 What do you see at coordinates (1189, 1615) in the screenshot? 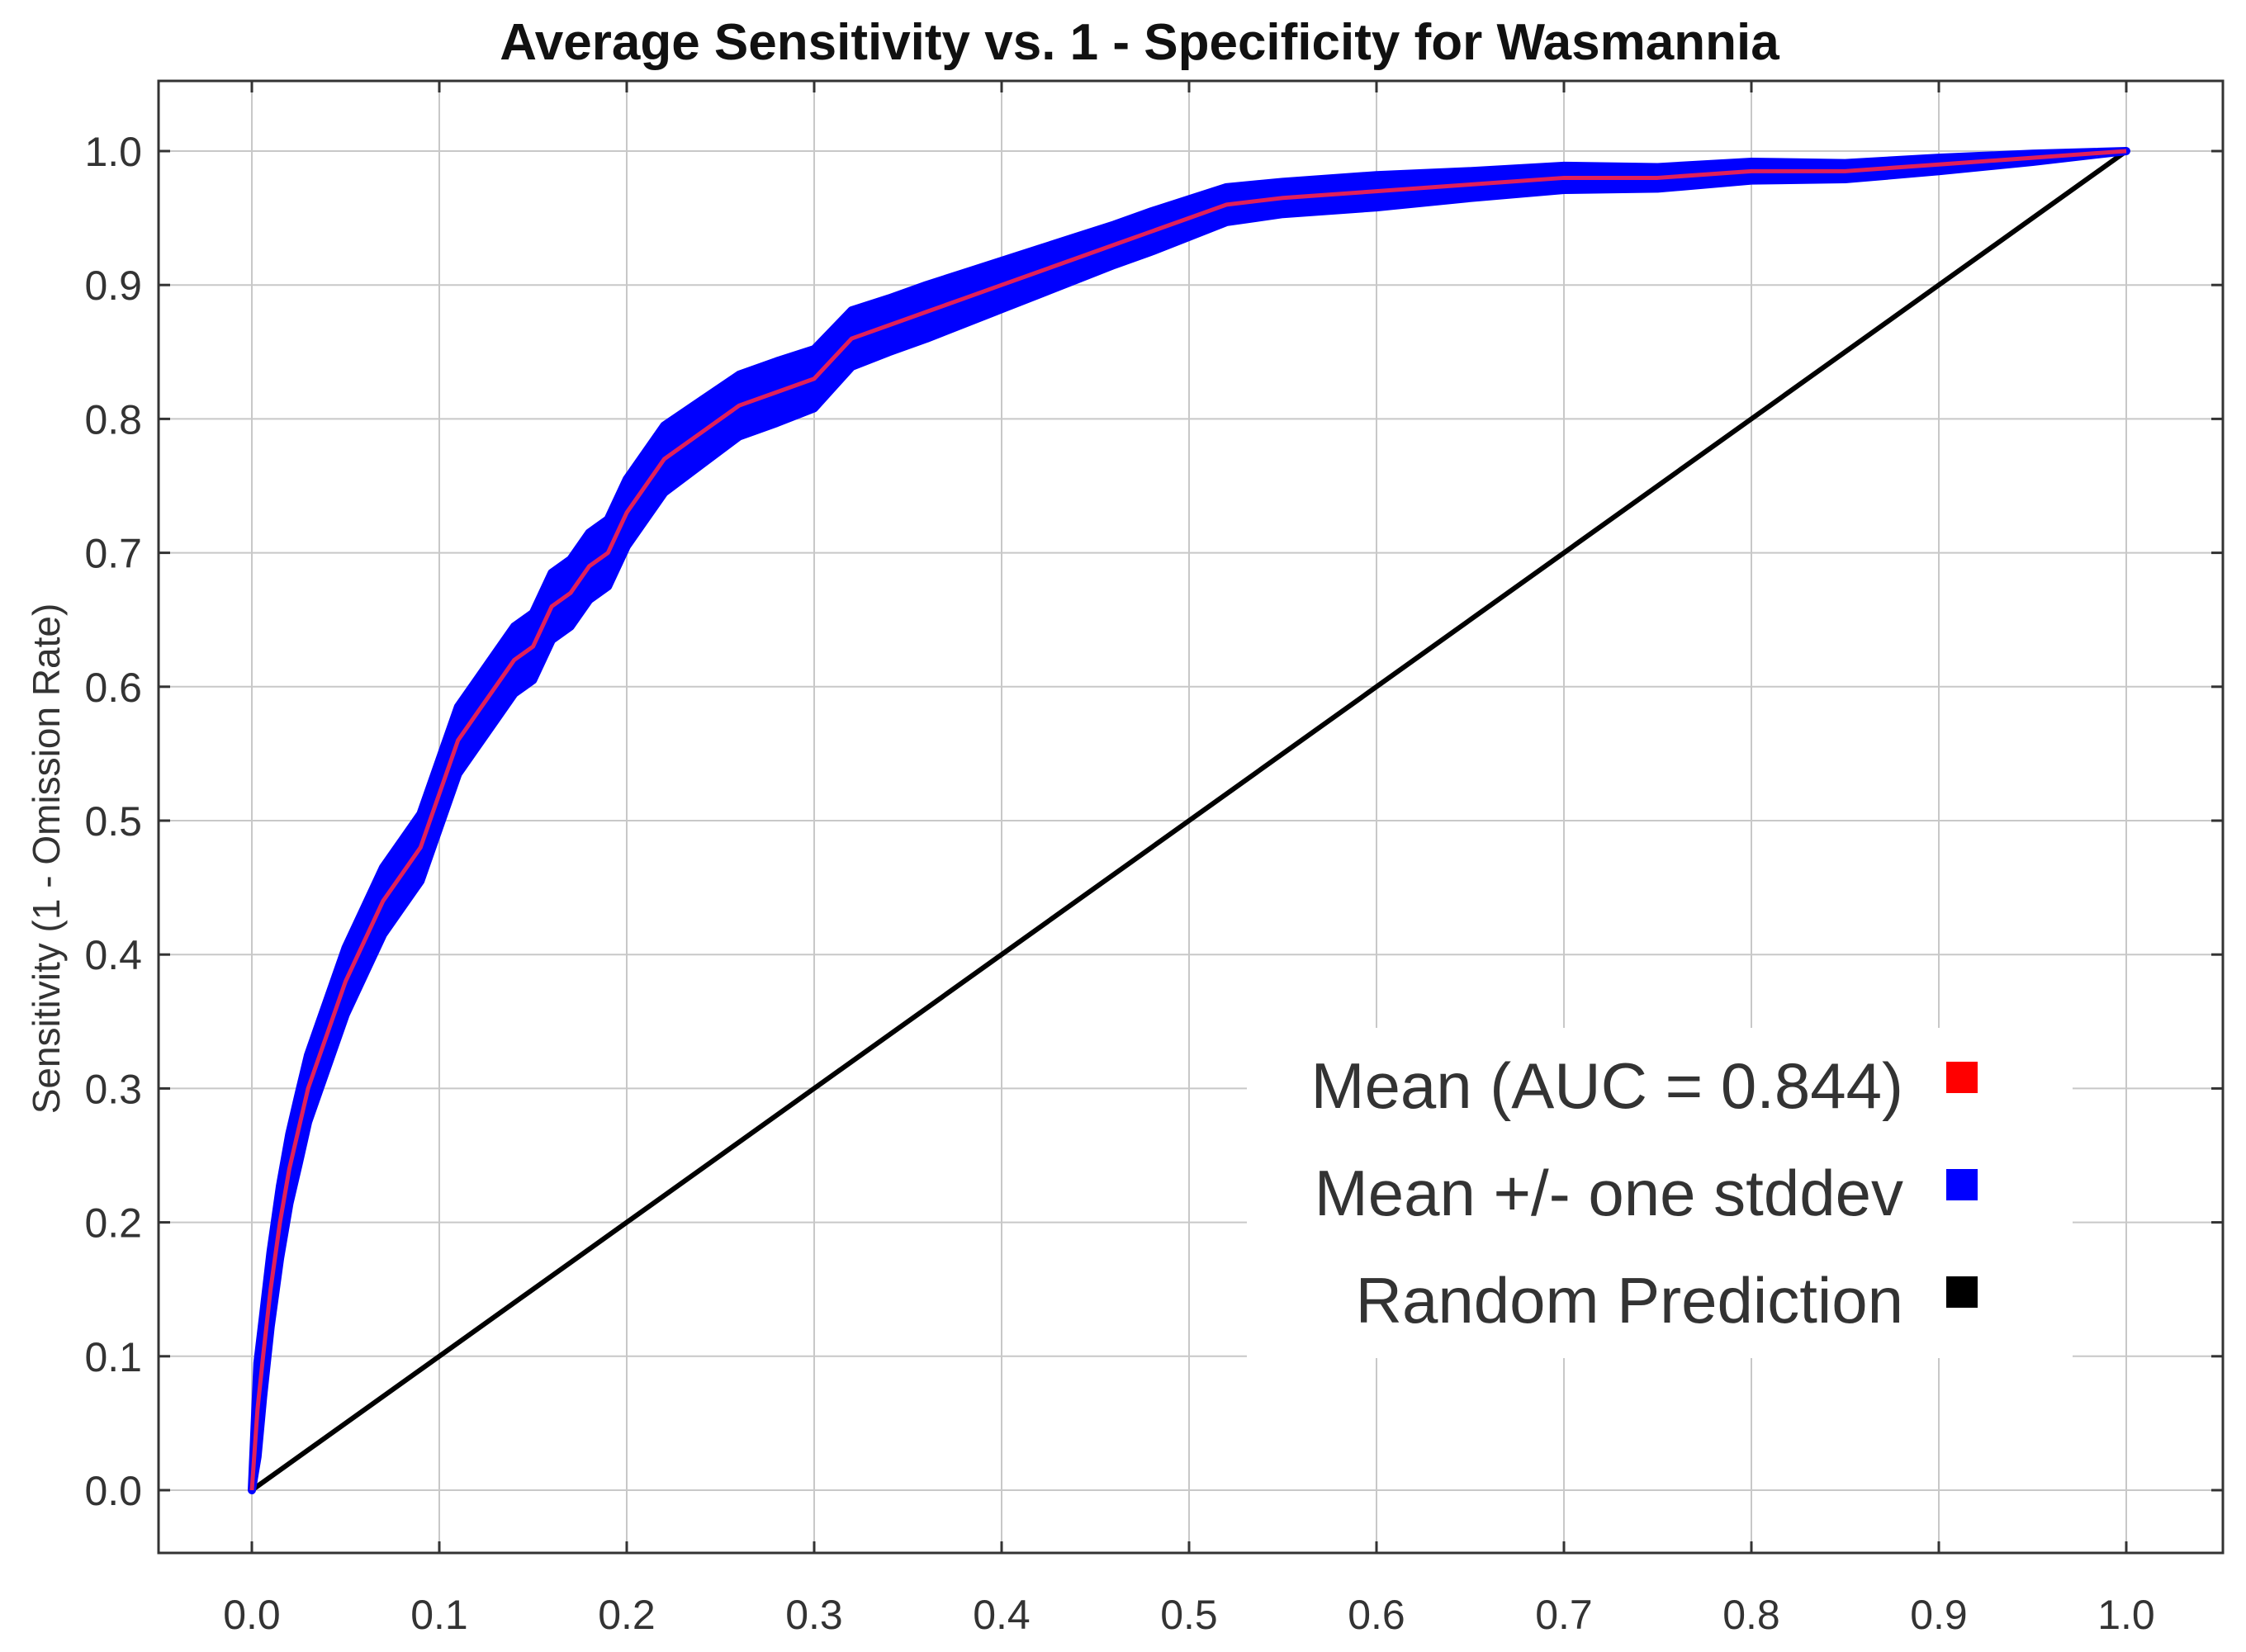
I see `x-tick-label: 0.5` at bounding box center [1189, 1615].